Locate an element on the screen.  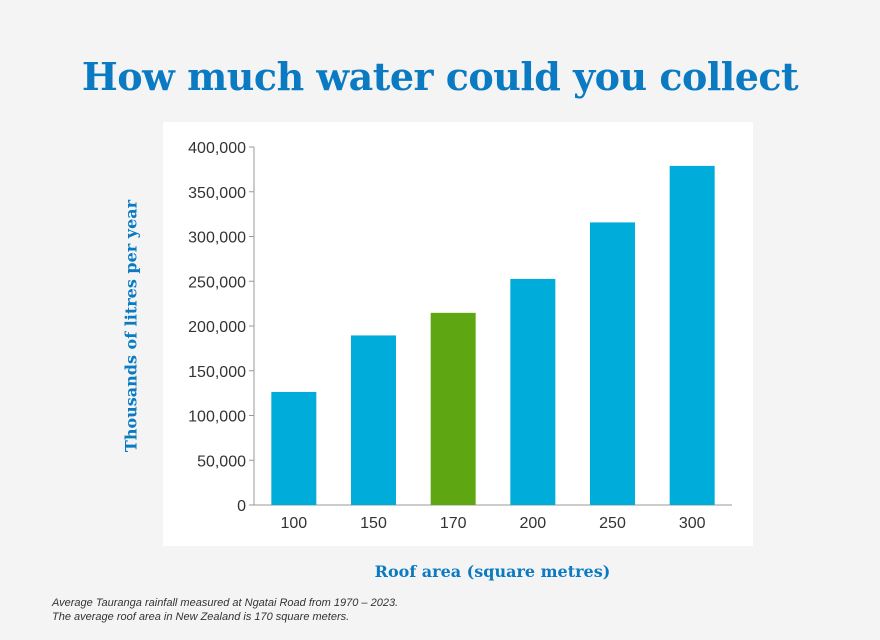
y-axis-label: Thousands of litres per year is located at coordinates (131, 326).